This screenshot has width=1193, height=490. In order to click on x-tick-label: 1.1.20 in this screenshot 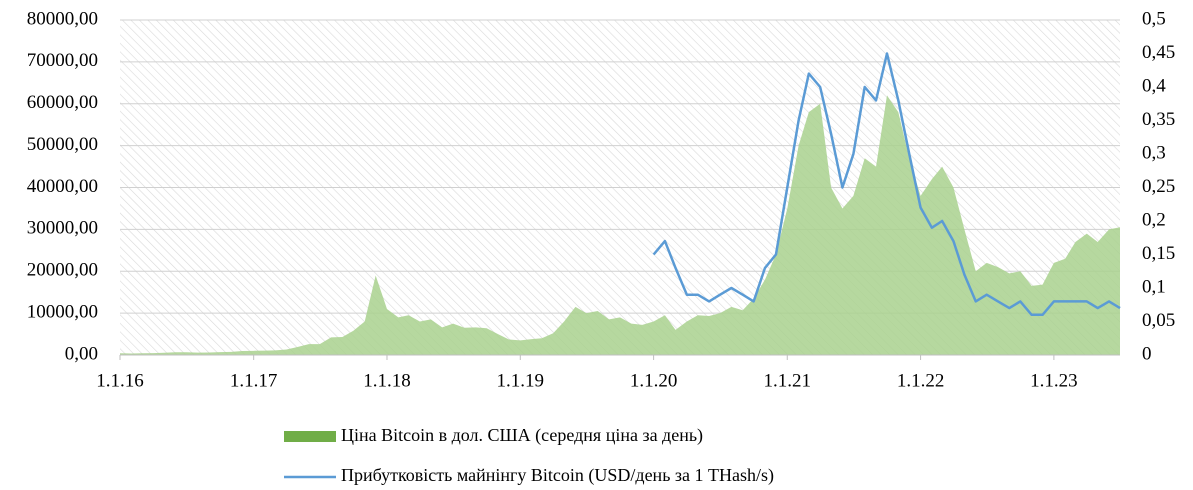, I will do `click(654, 380)`.